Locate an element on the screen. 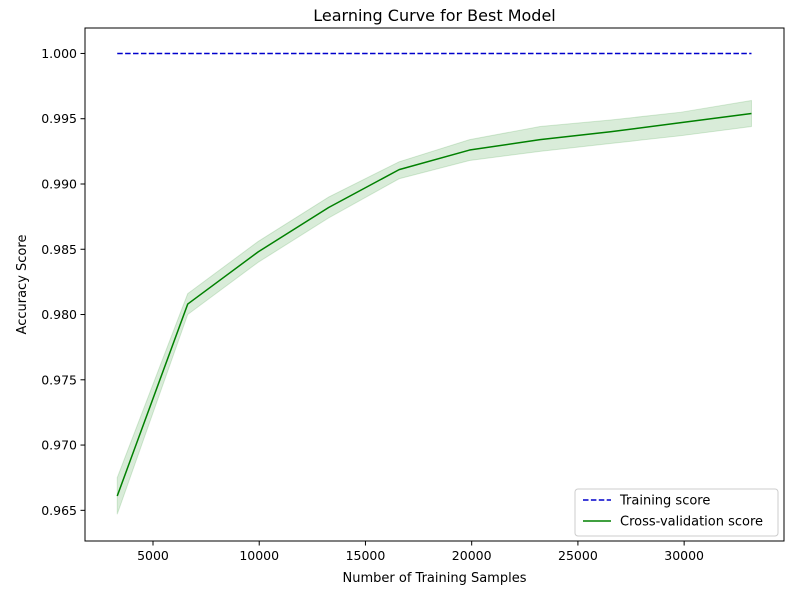  y-tick-label: 0.970 is located at coordinates (59, 445).